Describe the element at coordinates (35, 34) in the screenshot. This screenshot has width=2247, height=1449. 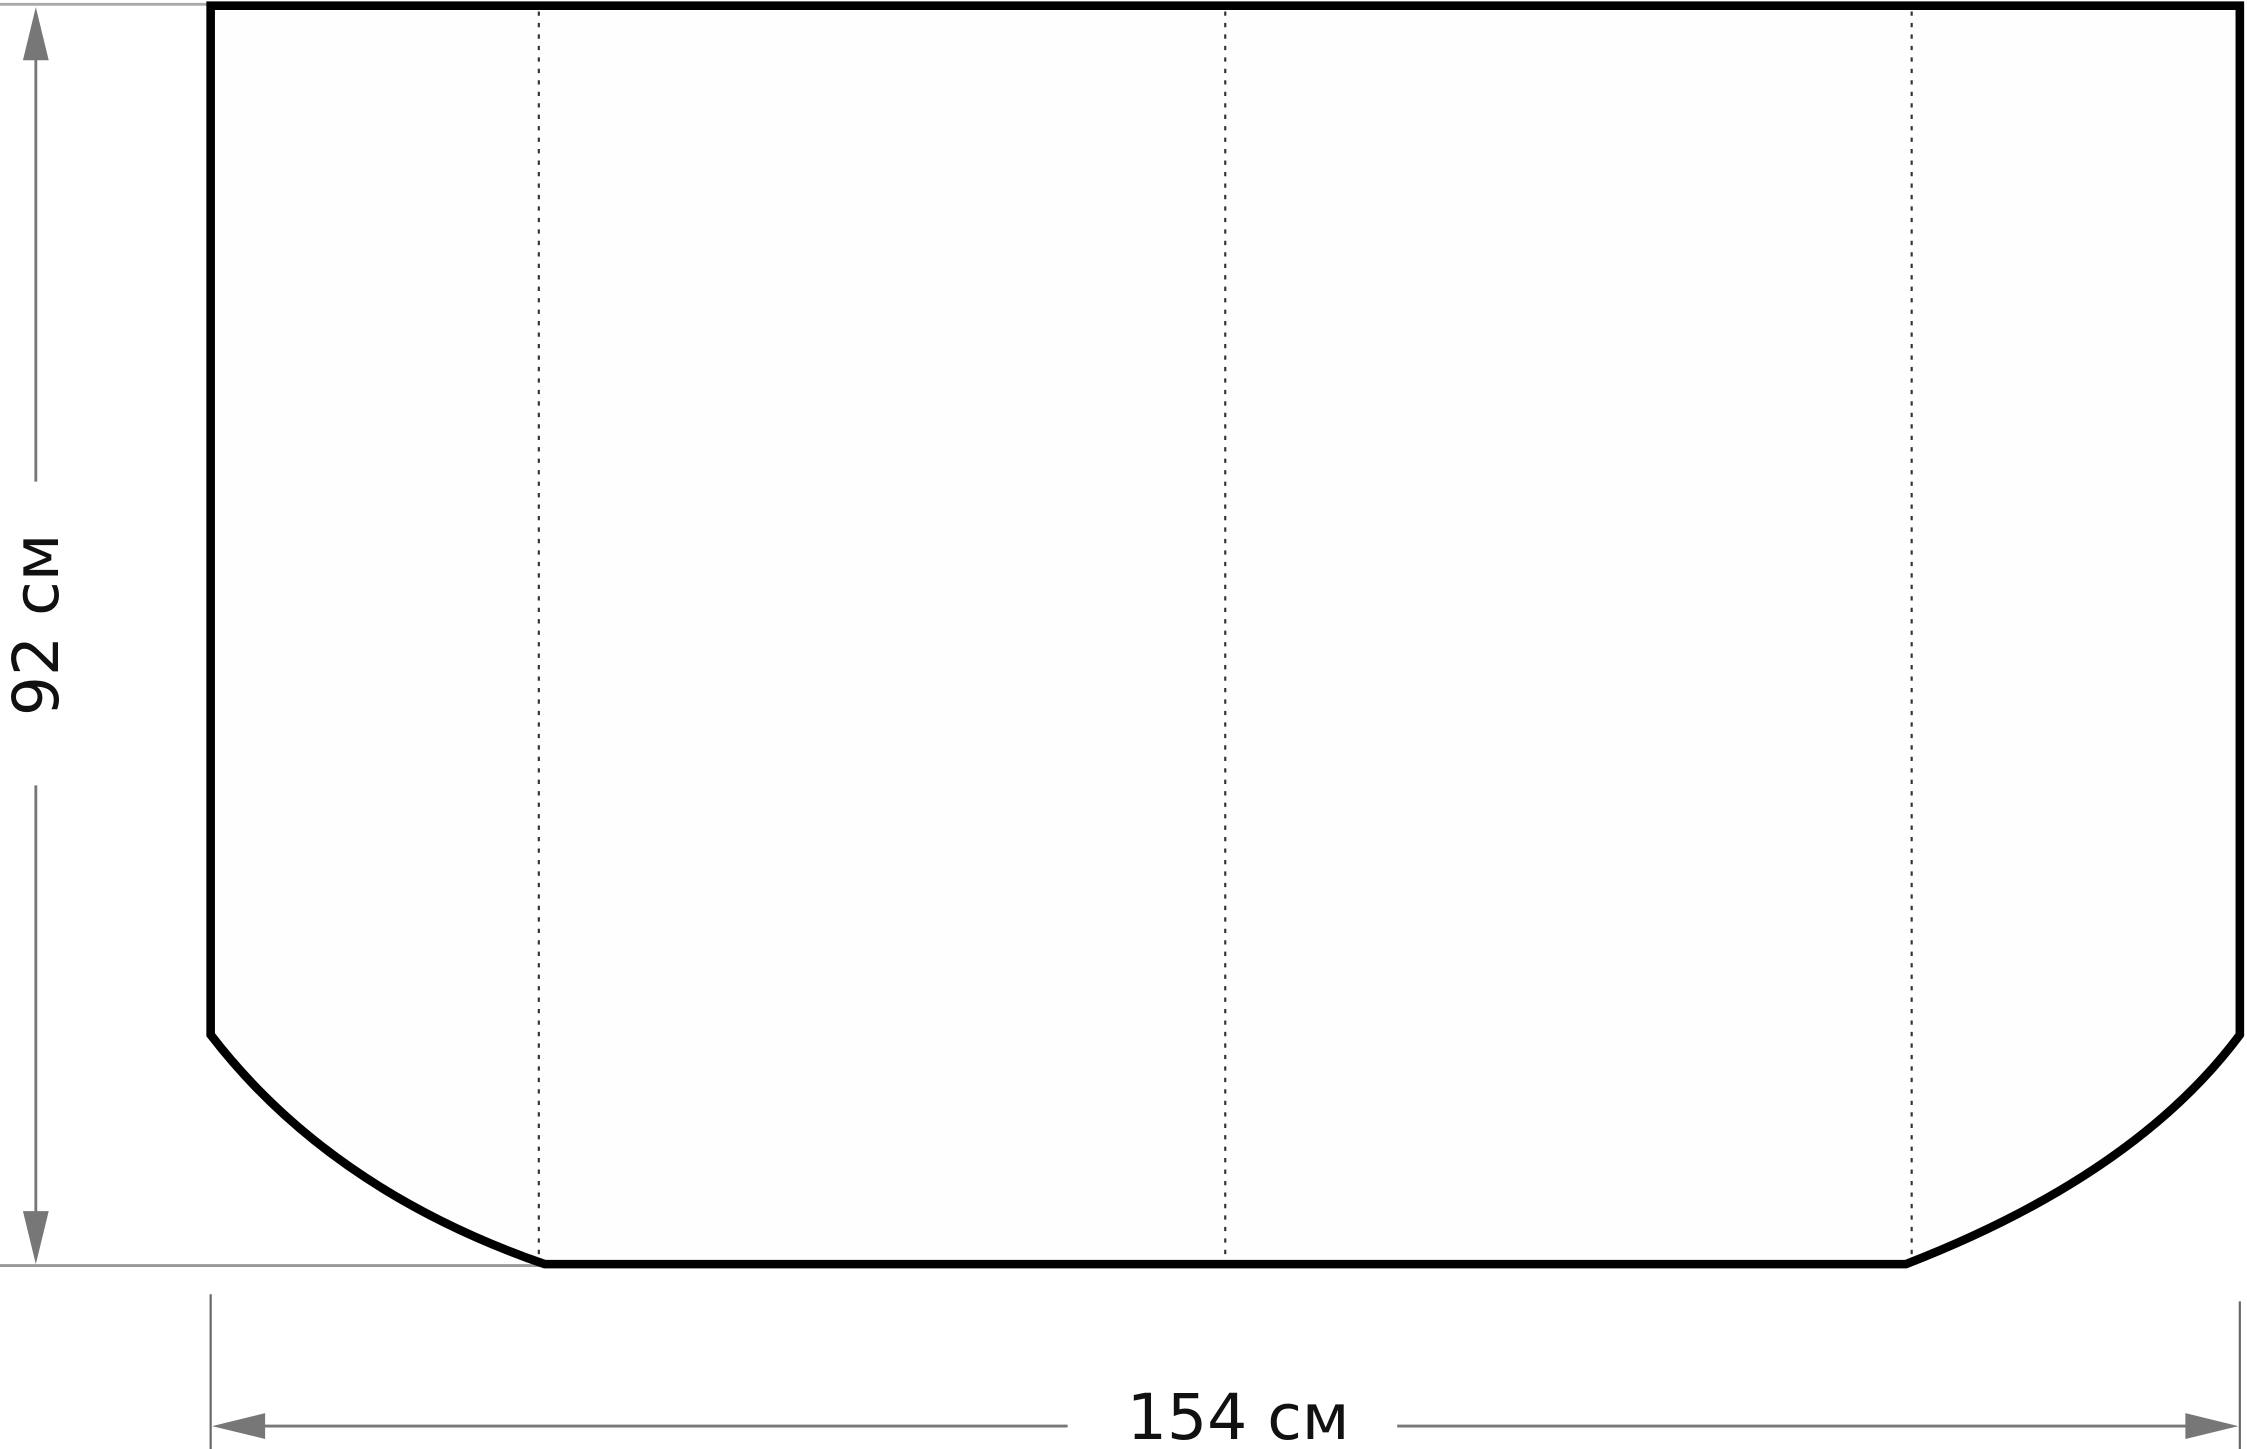
I see `arrow-up-icon` at that location.